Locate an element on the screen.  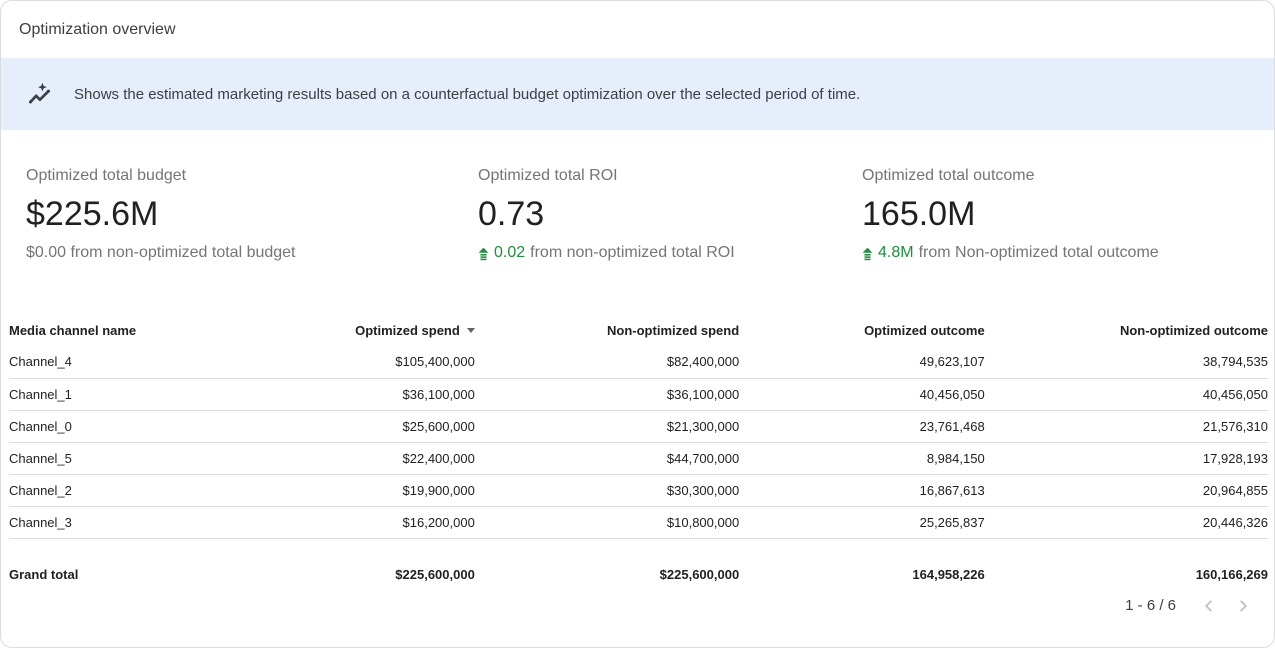
grand-total-non-optimized-outcome: 160,166,269 is located at coordinates (1231, 574).